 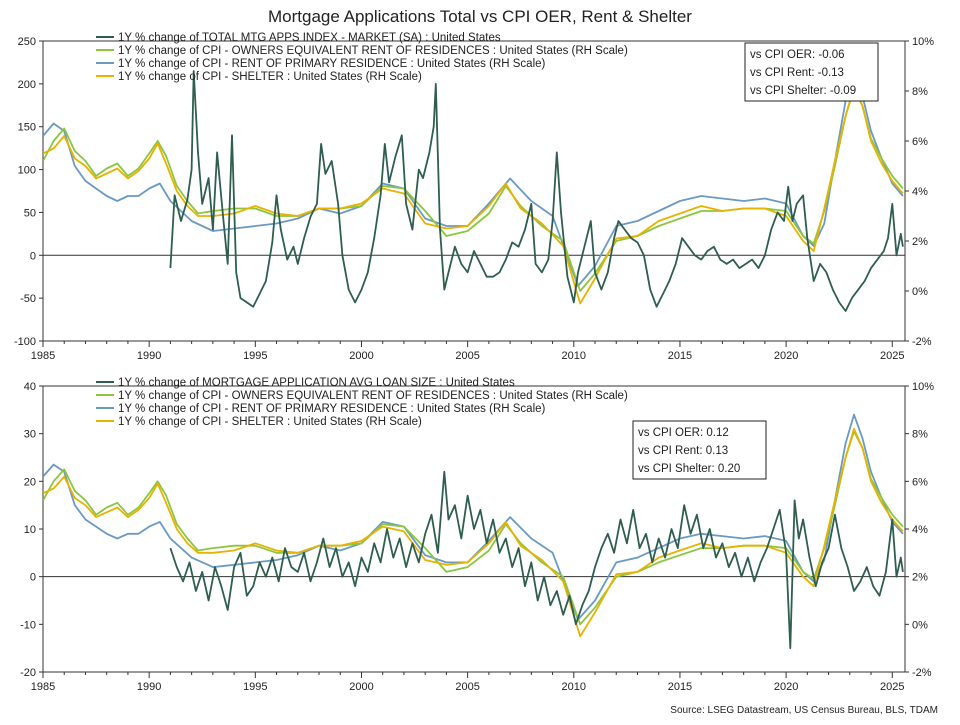 What do you see at coordinates (30, 387) in the screenshot?
I see `left-tick-label: 40` at bounding box center [30, 387].